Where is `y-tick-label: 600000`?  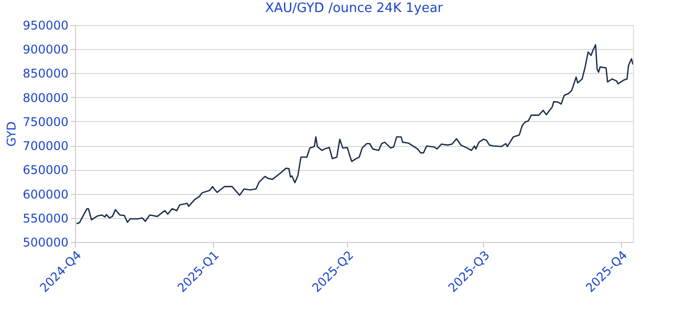
y-tick-label: 600000 is located at coordinates (45, 194).